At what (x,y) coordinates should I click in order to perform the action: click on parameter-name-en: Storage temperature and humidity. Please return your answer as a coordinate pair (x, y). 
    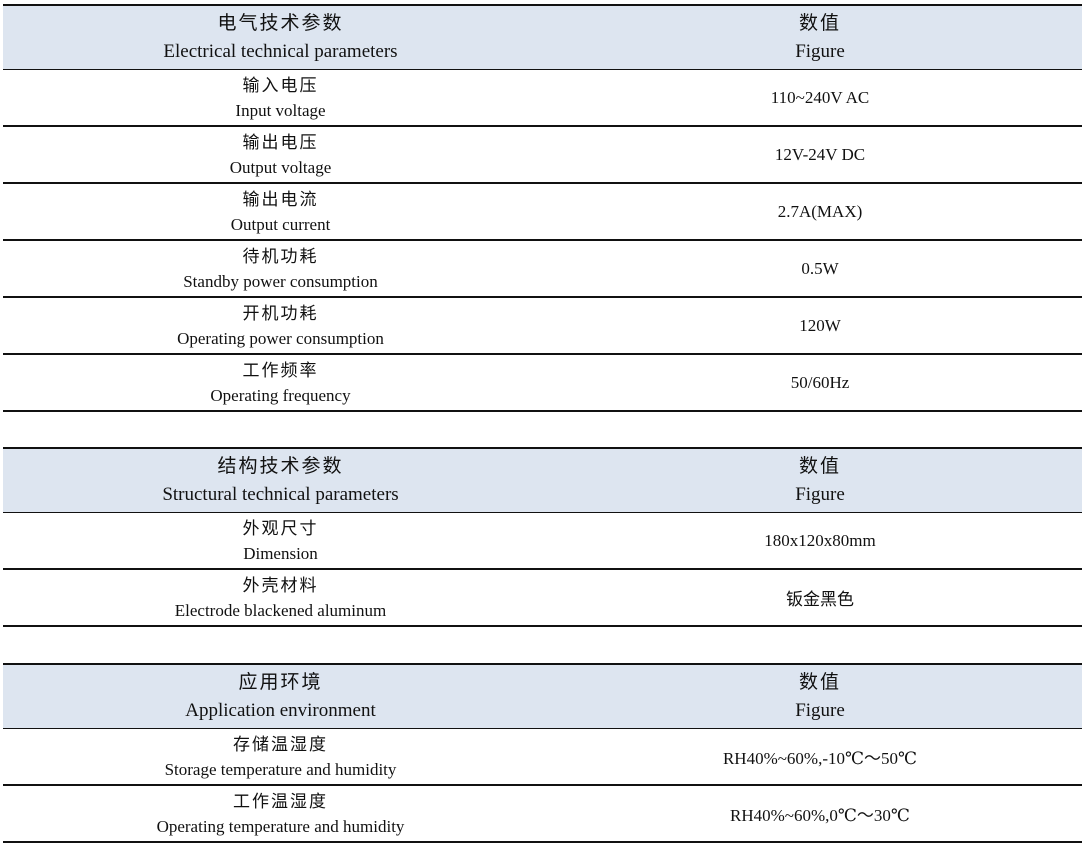
    Looking at the image, I should click on (280, 769).